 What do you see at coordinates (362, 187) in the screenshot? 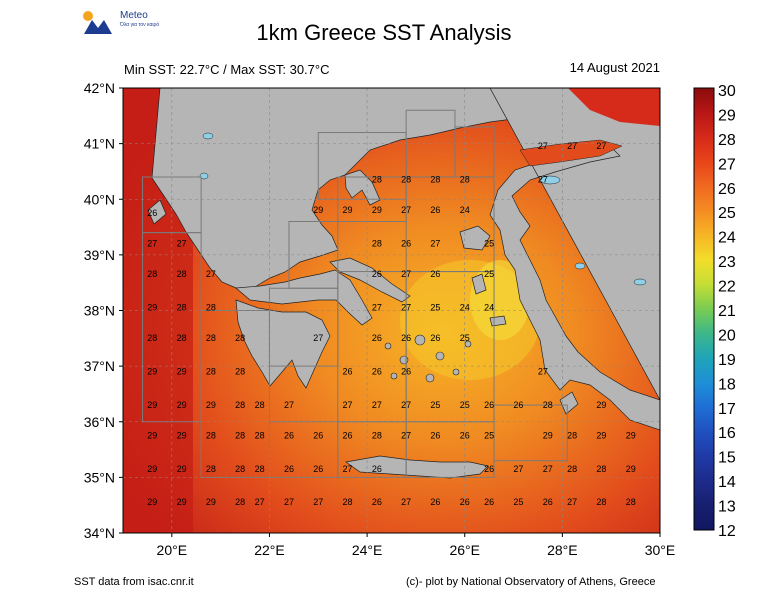
I see `land-chalkidiki` at bounding box center [362, 187].